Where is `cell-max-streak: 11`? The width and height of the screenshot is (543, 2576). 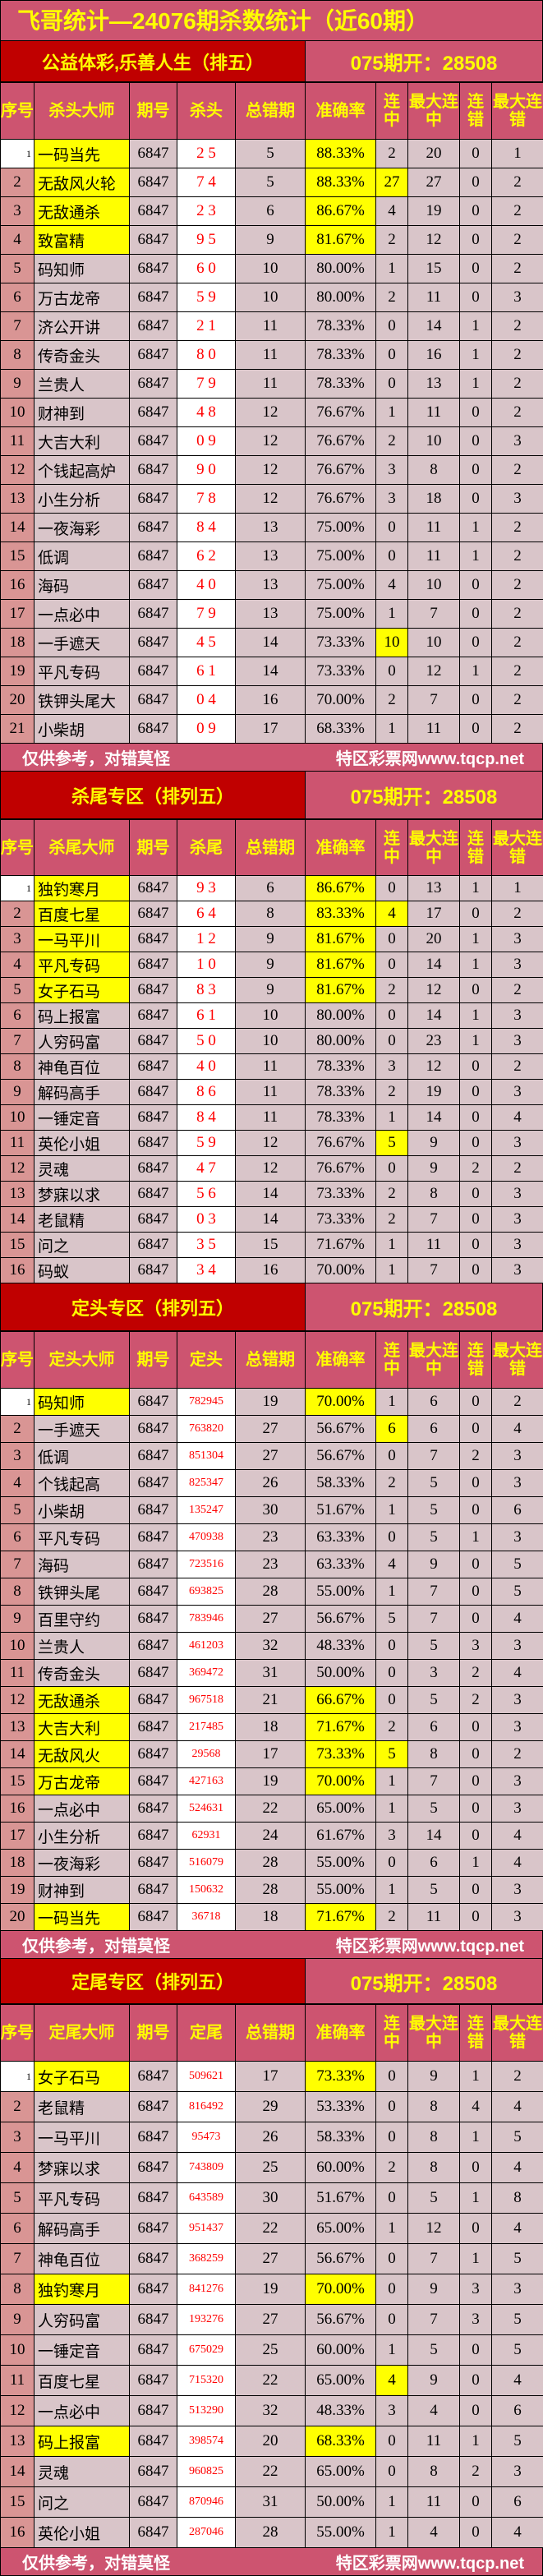 cell-max-streak: 11 is located at coordinates (434, 2502).